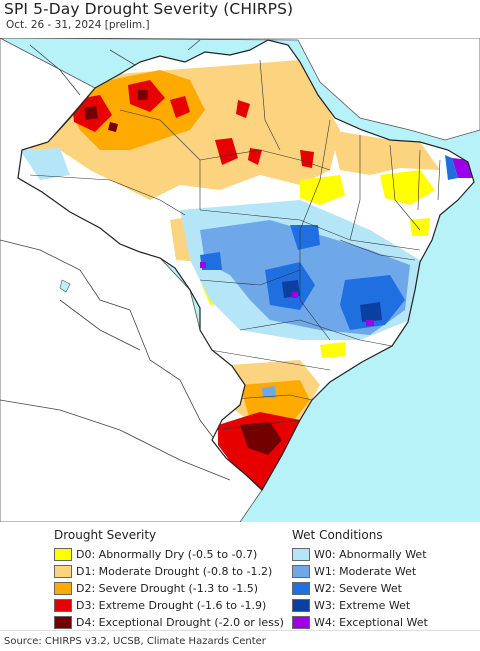 This screenshot has width=480, height=651. What do you see at coordinates (451, 167) in the screenshot?
I see `zone-w2-northeast` at bounding box center [451, 167].